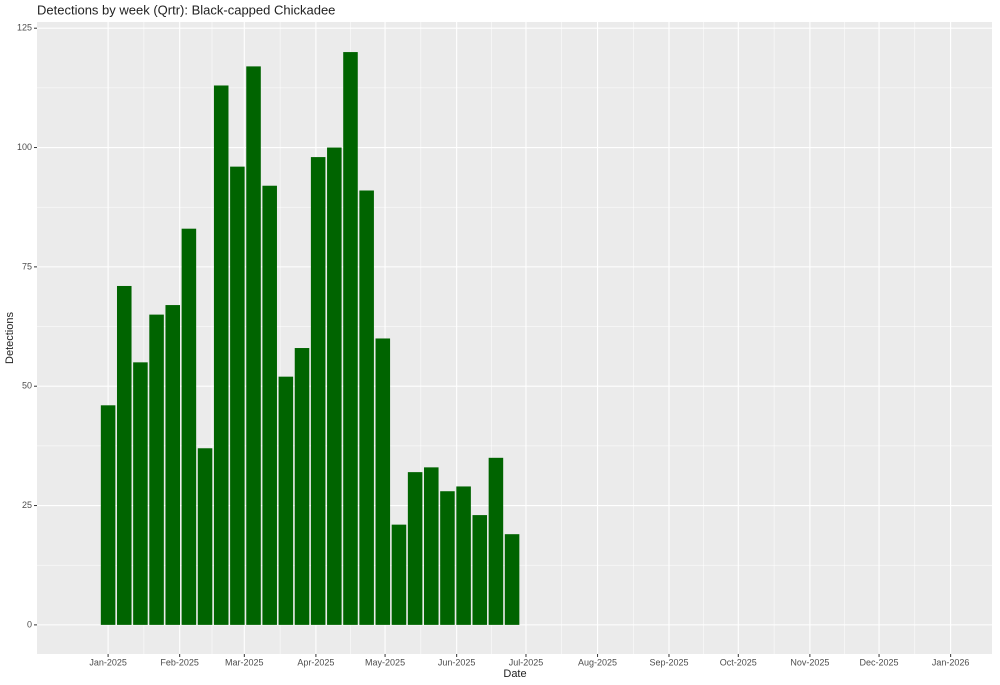 Image resolution: width=1000 pixels, height=685 pixels. What do you see at coordinates (27, 386) in the screenshot?
I see `y-tick-label: 50` at bounding box center [27, 386].